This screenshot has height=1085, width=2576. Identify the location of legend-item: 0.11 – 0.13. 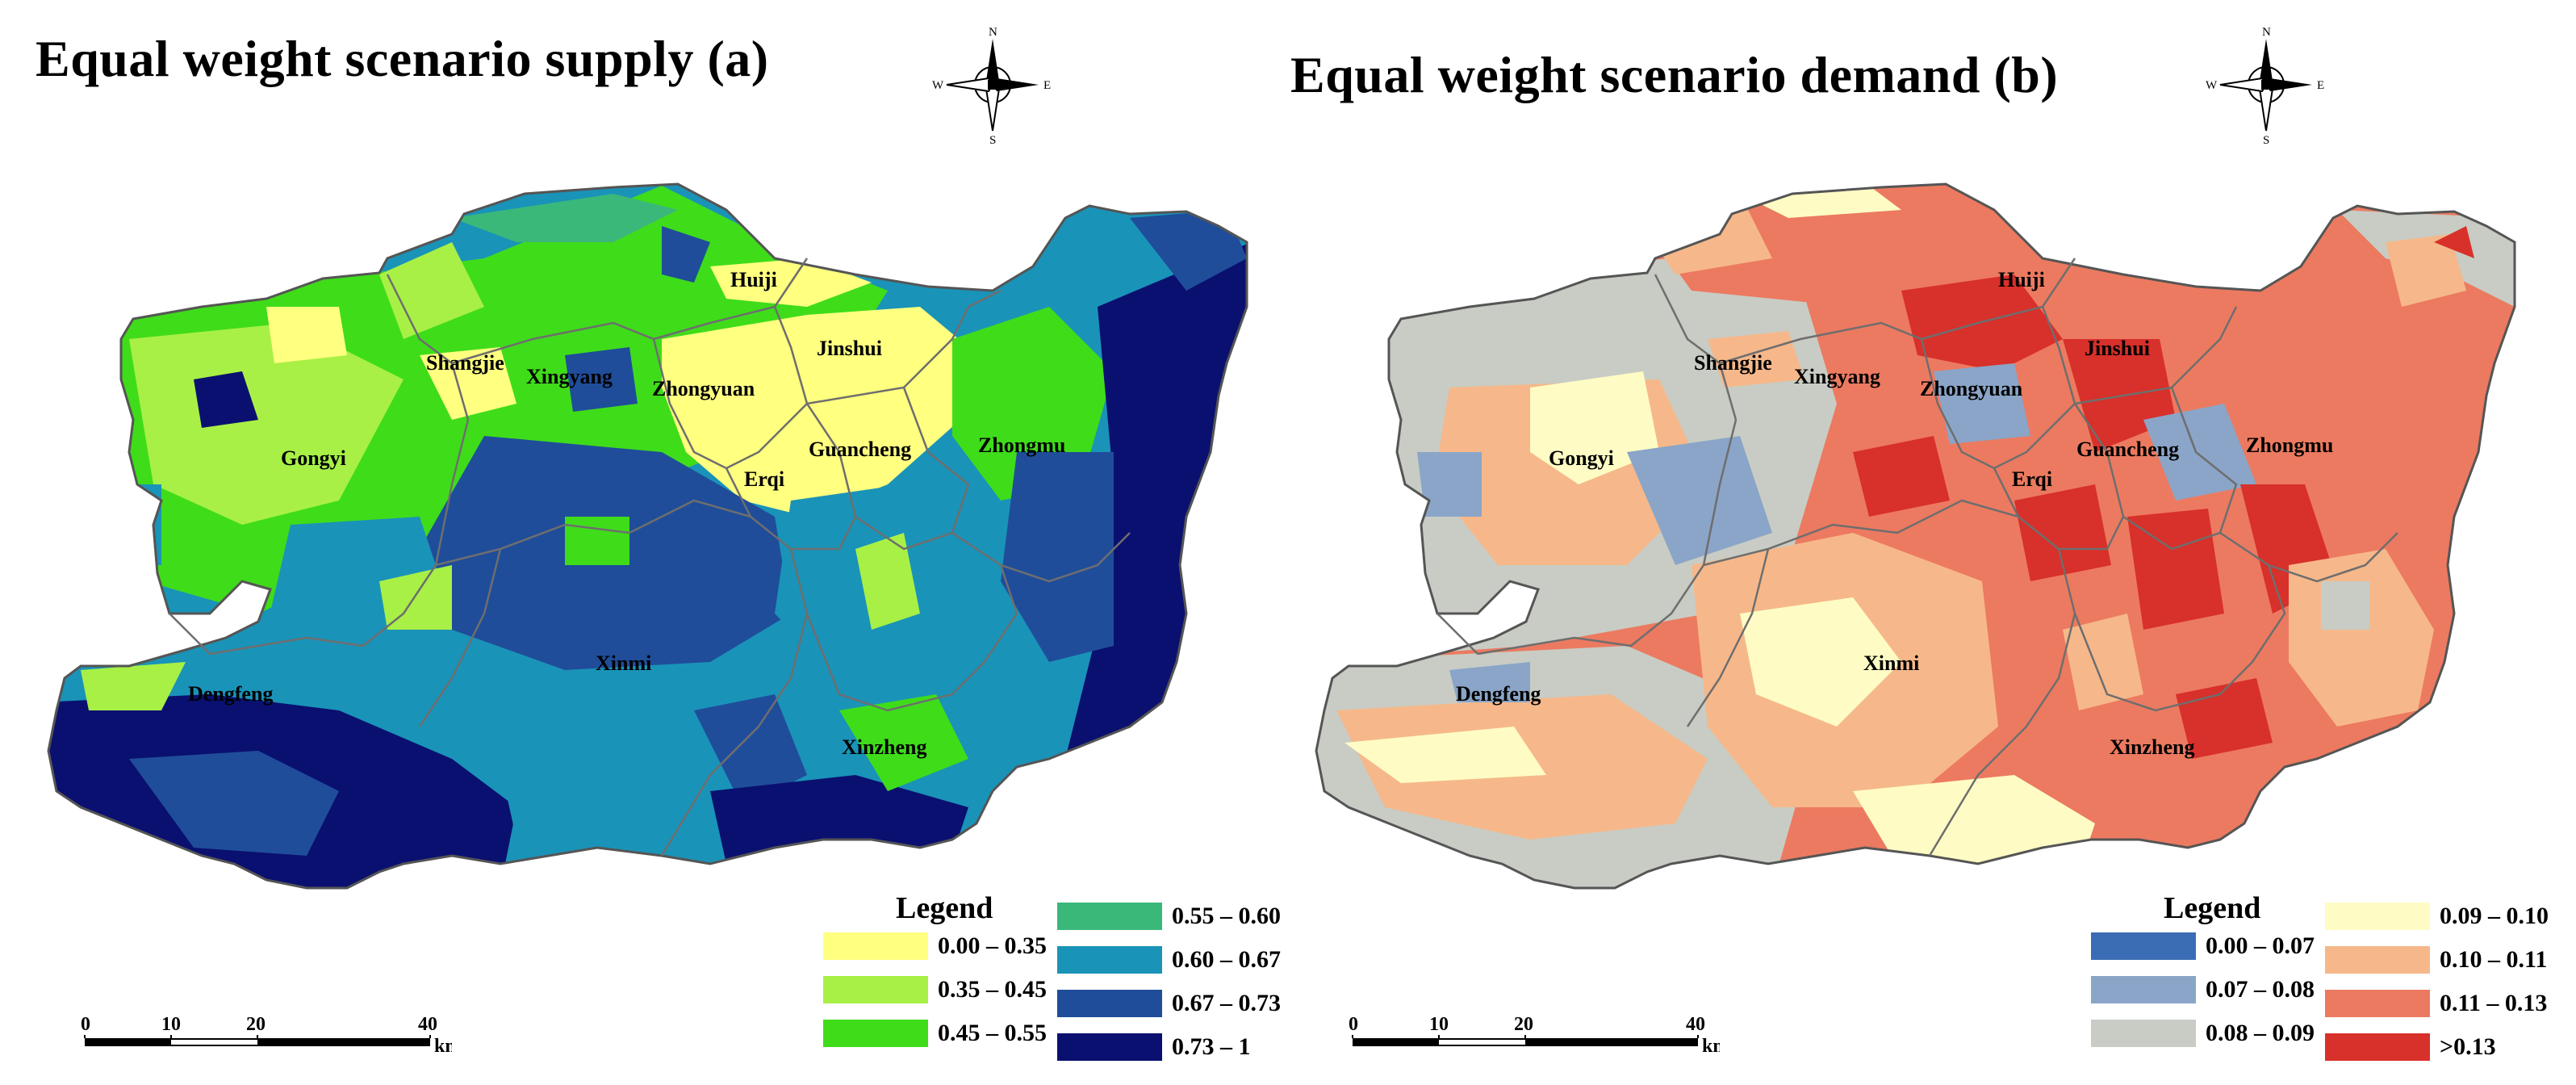
(2436, 1003).